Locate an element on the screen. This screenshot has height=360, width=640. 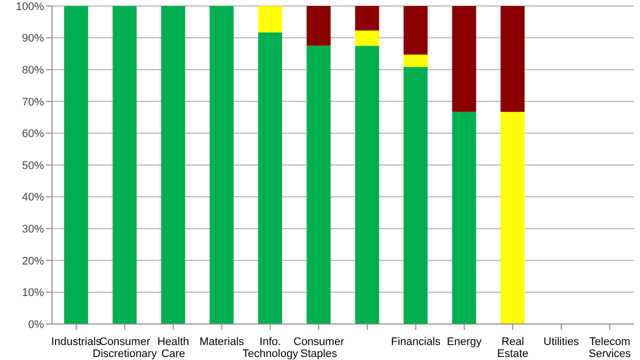
y-tick-label: 0% is located at coordinates (36, 324).